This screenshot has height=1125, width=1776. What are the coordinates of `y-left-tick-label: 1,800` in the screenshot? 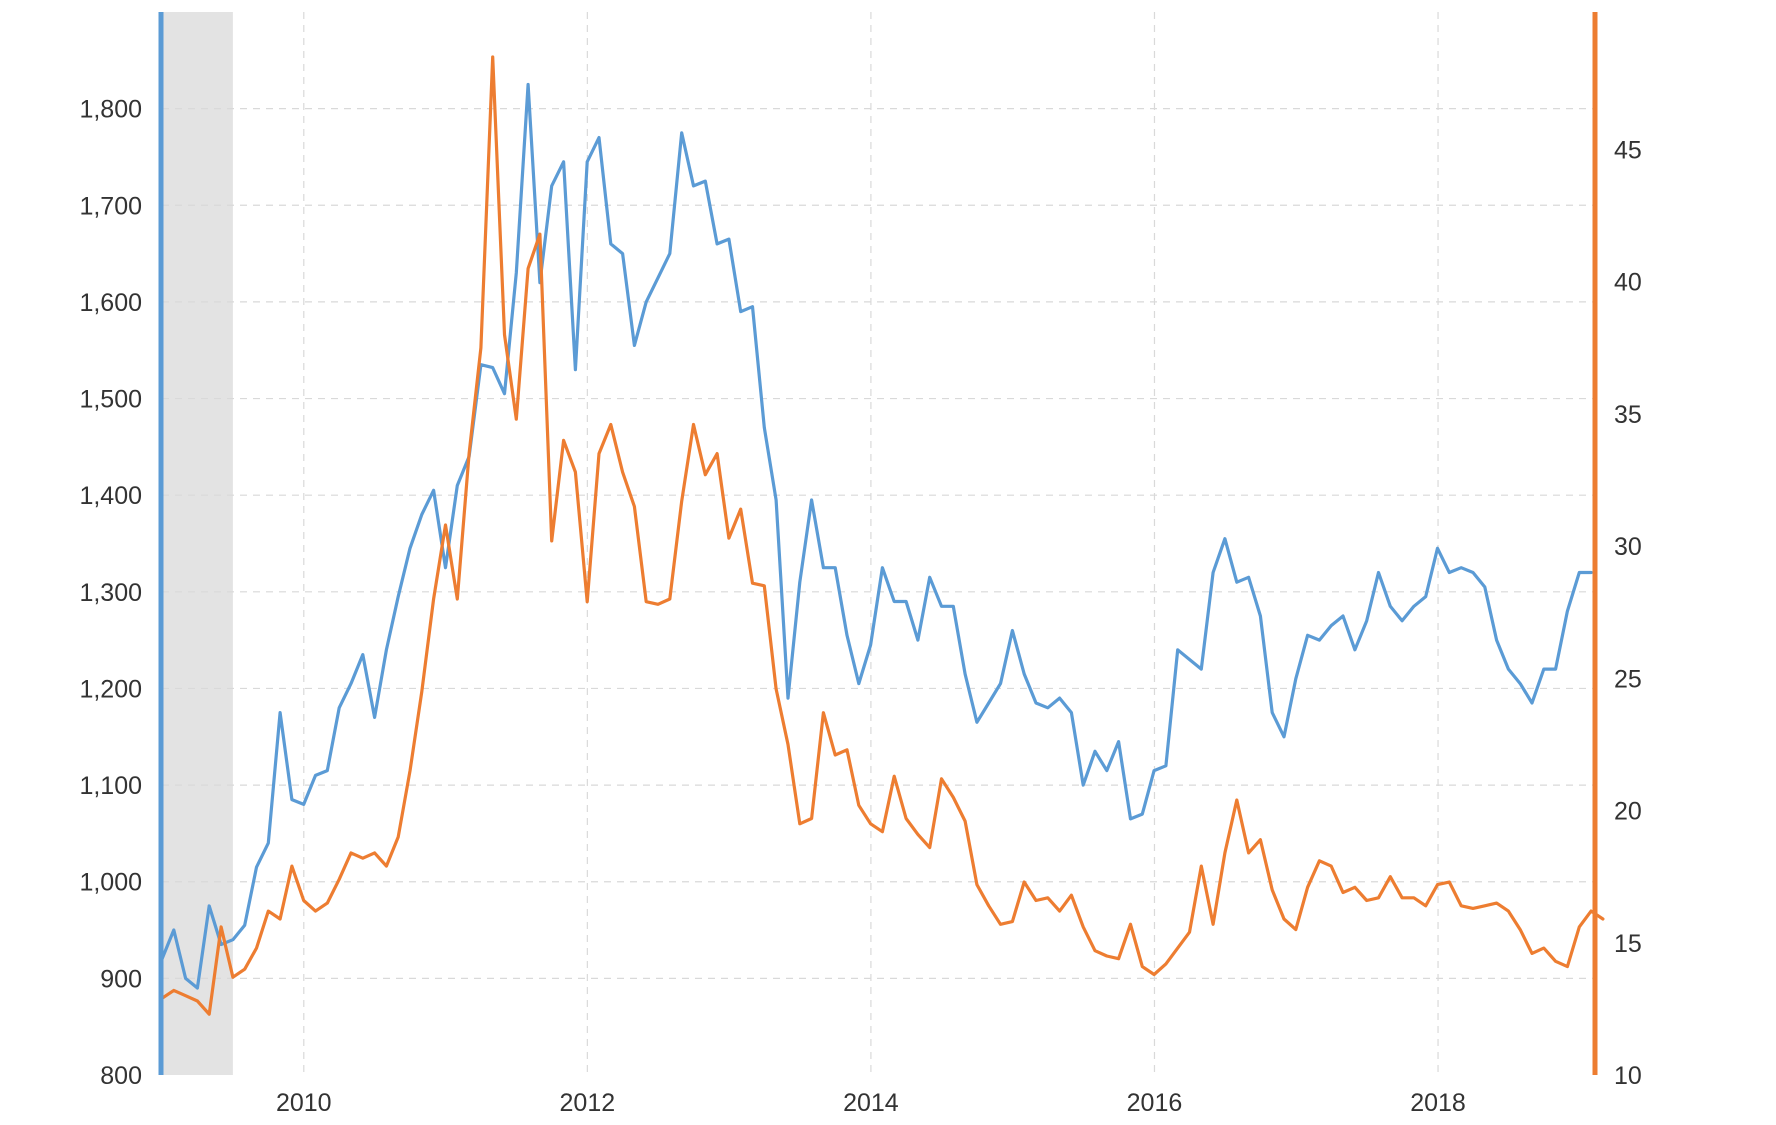 It's located at (110, 110).